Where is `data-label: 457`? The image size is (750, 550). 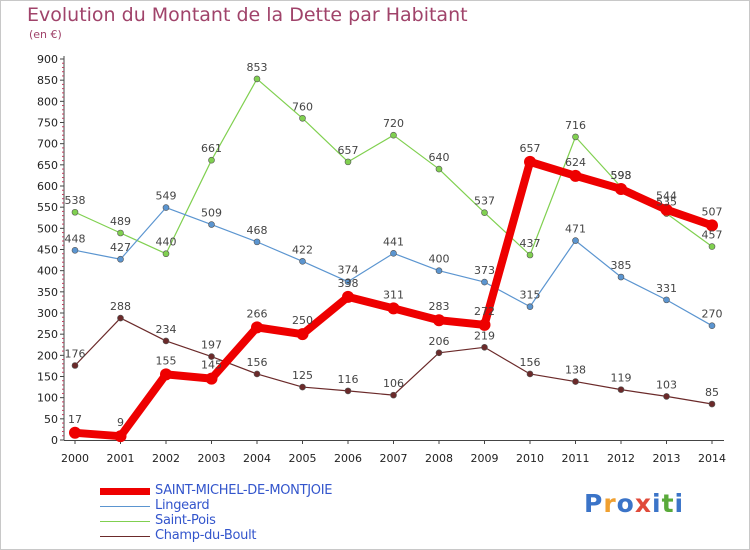
data-label: 457 is located at coordinates (712, 235).